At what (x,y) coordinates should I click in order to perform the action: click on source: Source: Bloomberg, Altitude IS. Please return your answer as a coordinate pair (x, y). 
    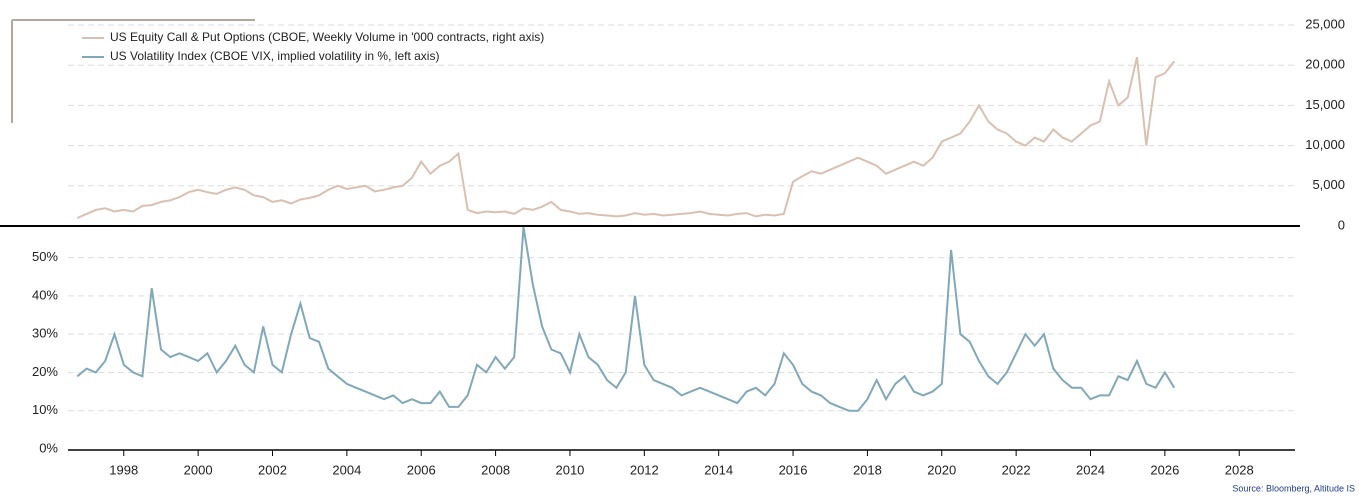
    Looking at the image, I should click on (1293, 488).